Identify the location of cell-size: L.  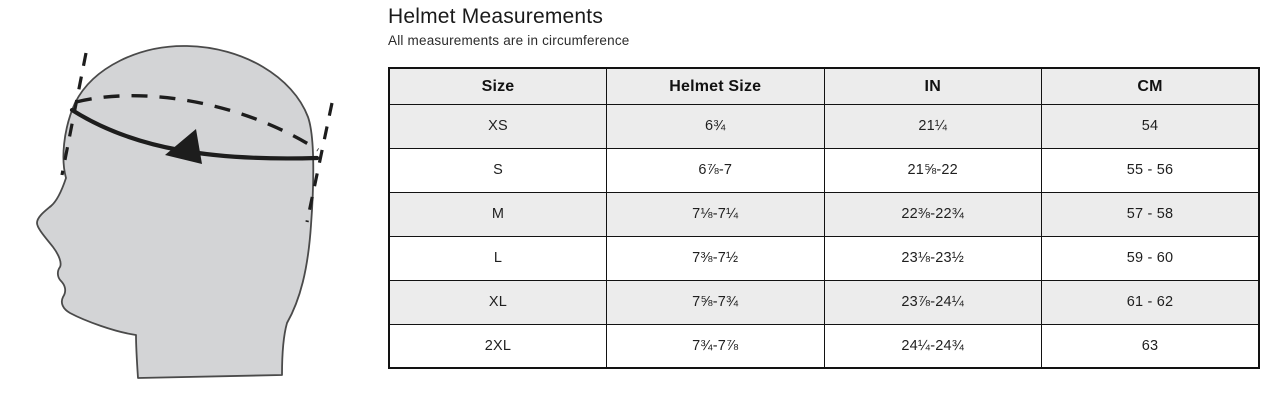
(497, 258).